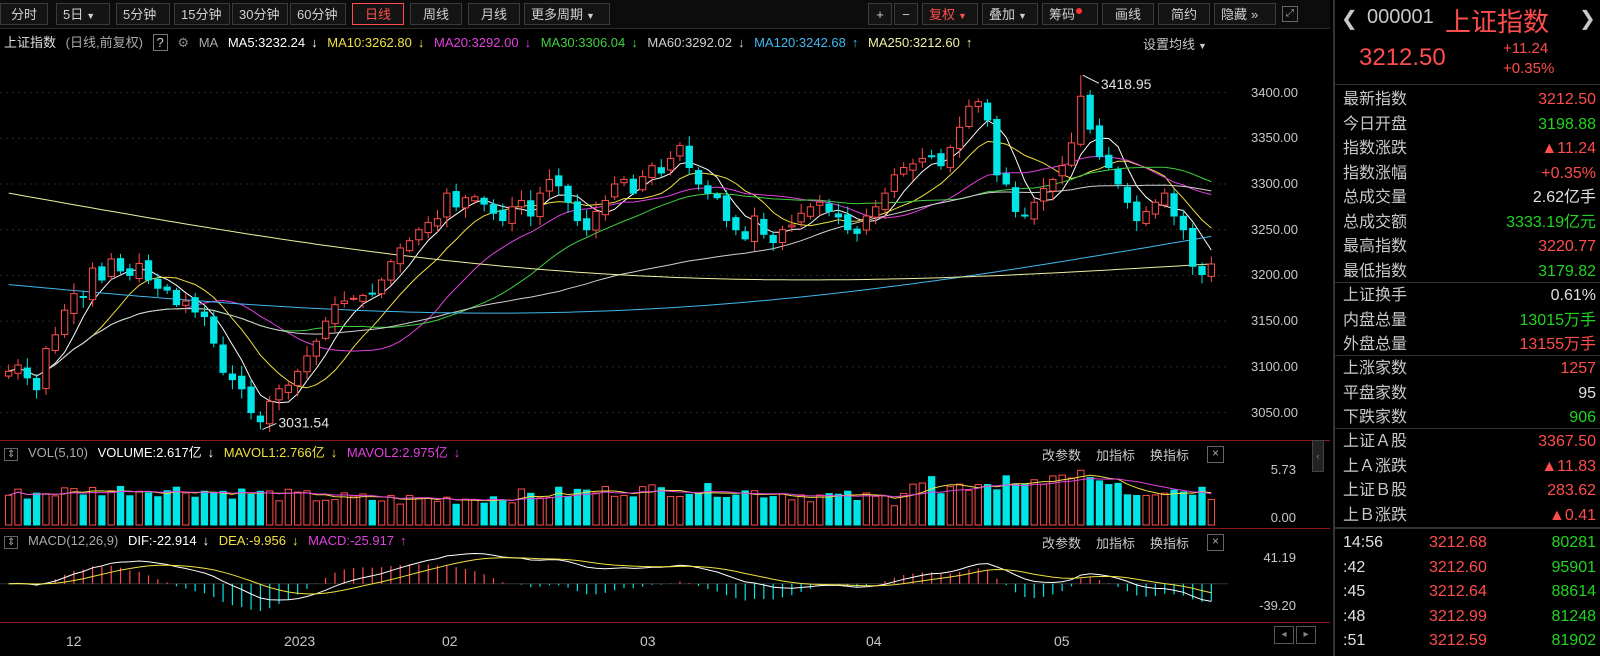 The image size is (1600, 656). What do you see at coordinates (1568, 173) in the screenshot?
I see `quote-row-value: +0.35%` at bounding box center [1568, 173].